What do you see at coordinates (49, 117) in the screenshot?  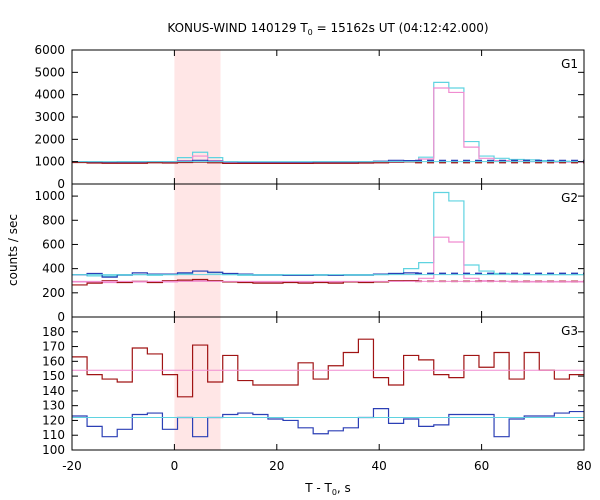 I see `y-tick-label: 3000` at bounding box center [49, 117].